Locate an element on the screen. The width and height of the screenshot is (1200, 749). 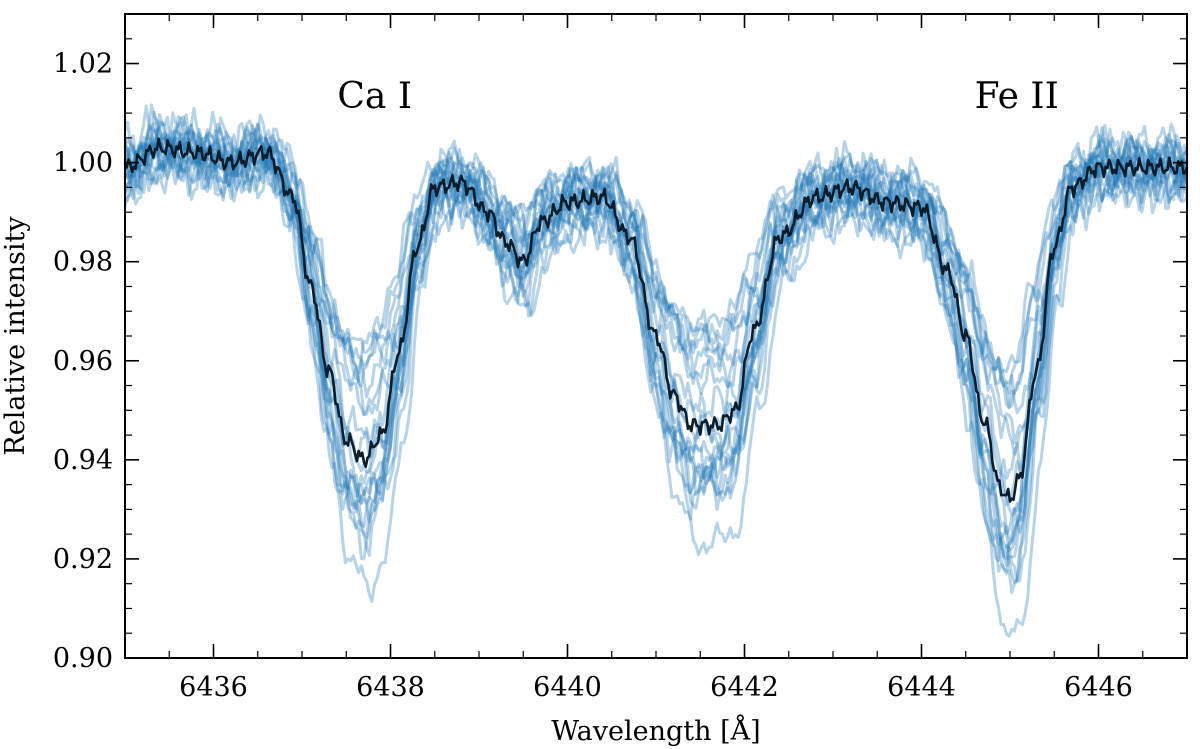
y-tick-label: 1.00 is located at coordinates (83, 163).